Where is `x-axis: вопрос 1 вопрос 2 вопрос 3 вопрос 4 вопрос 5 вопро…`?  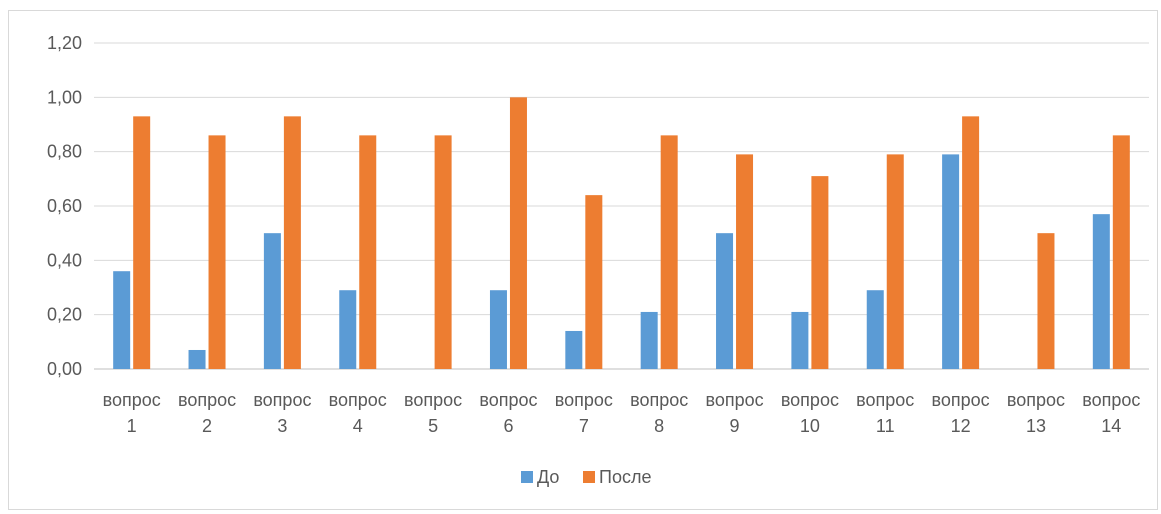
x-axis: вопрос 1 вопрос 2 вопрос 3 вопрос 4 вопрос 5 вопро… is located at coordinates (622, 413).